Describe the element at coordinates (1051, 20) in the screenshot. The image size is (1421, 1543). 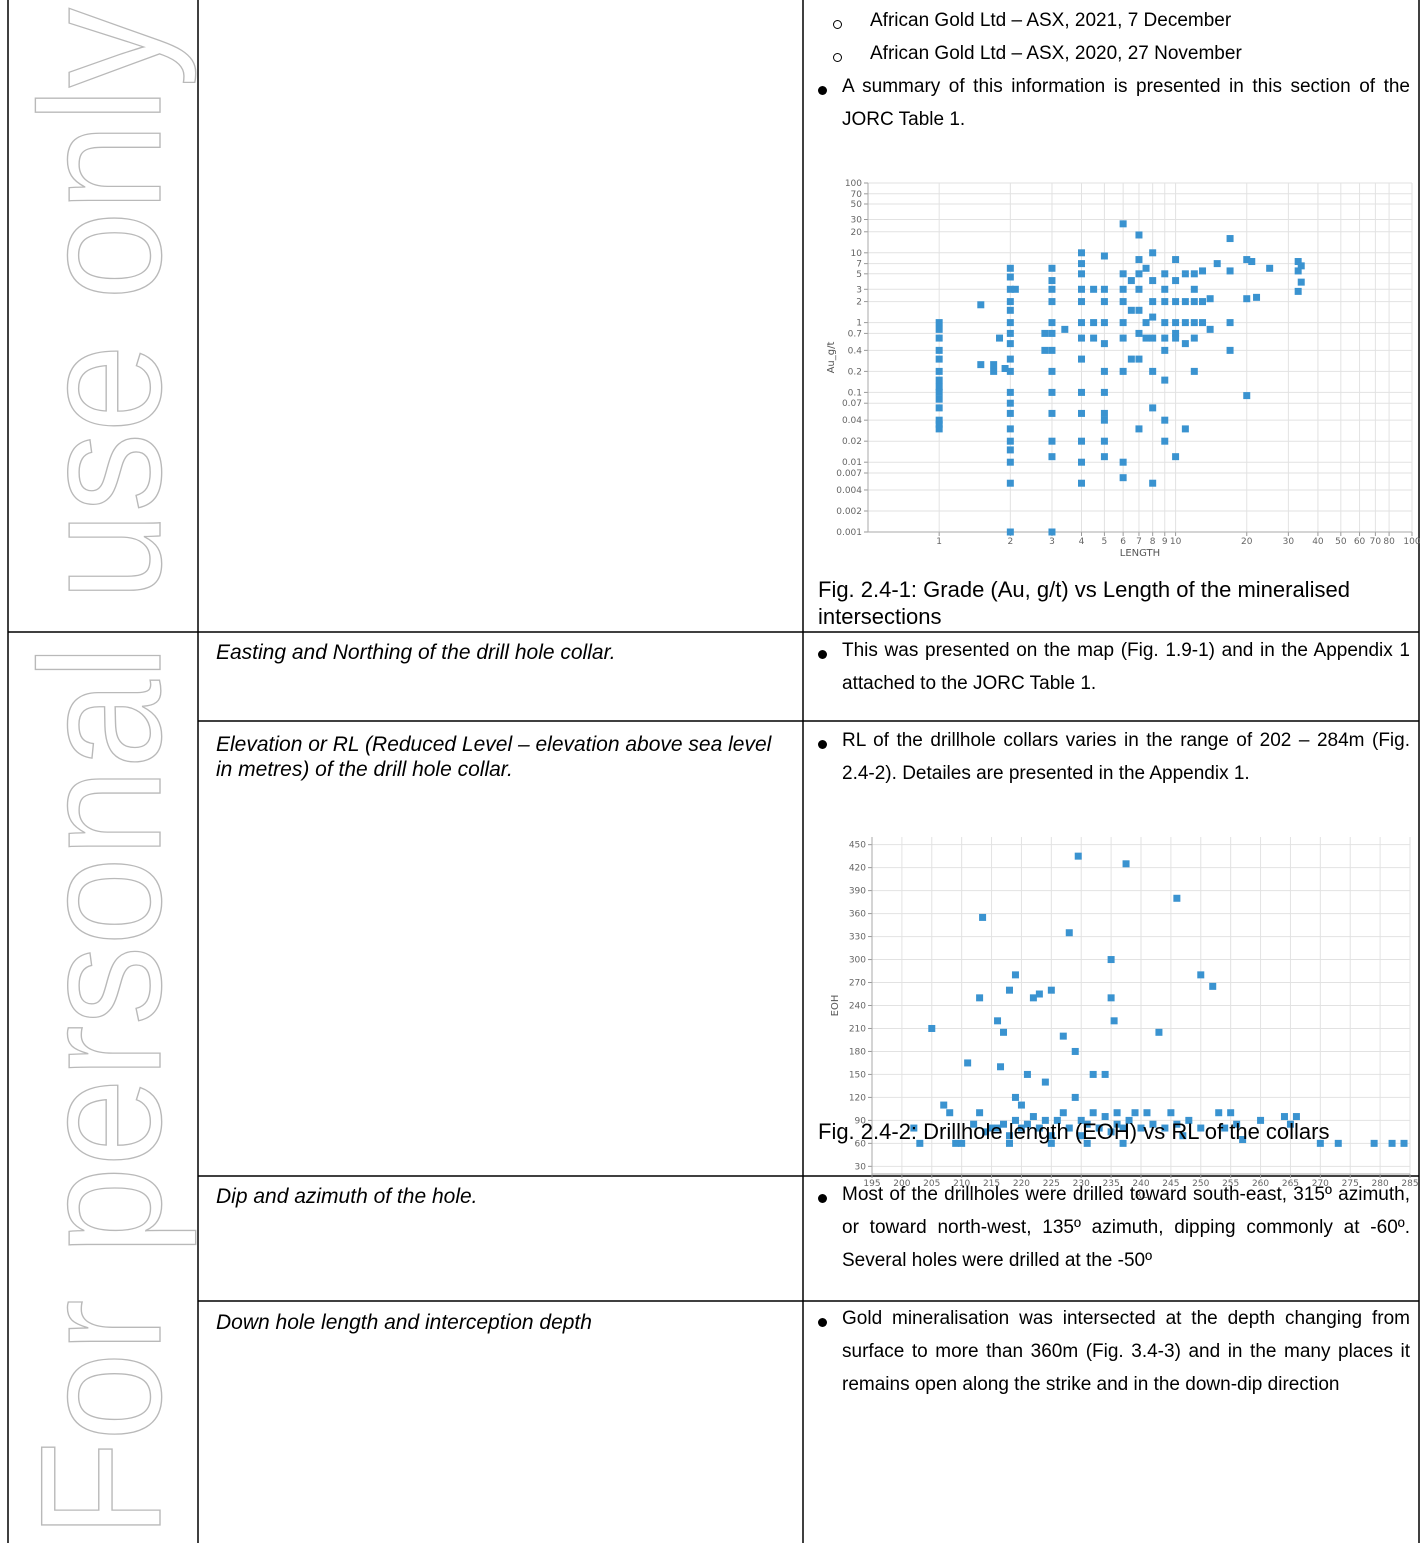
I see `sub-item: African Gold Ltd – ASX, 2021, 7 December` at that location.